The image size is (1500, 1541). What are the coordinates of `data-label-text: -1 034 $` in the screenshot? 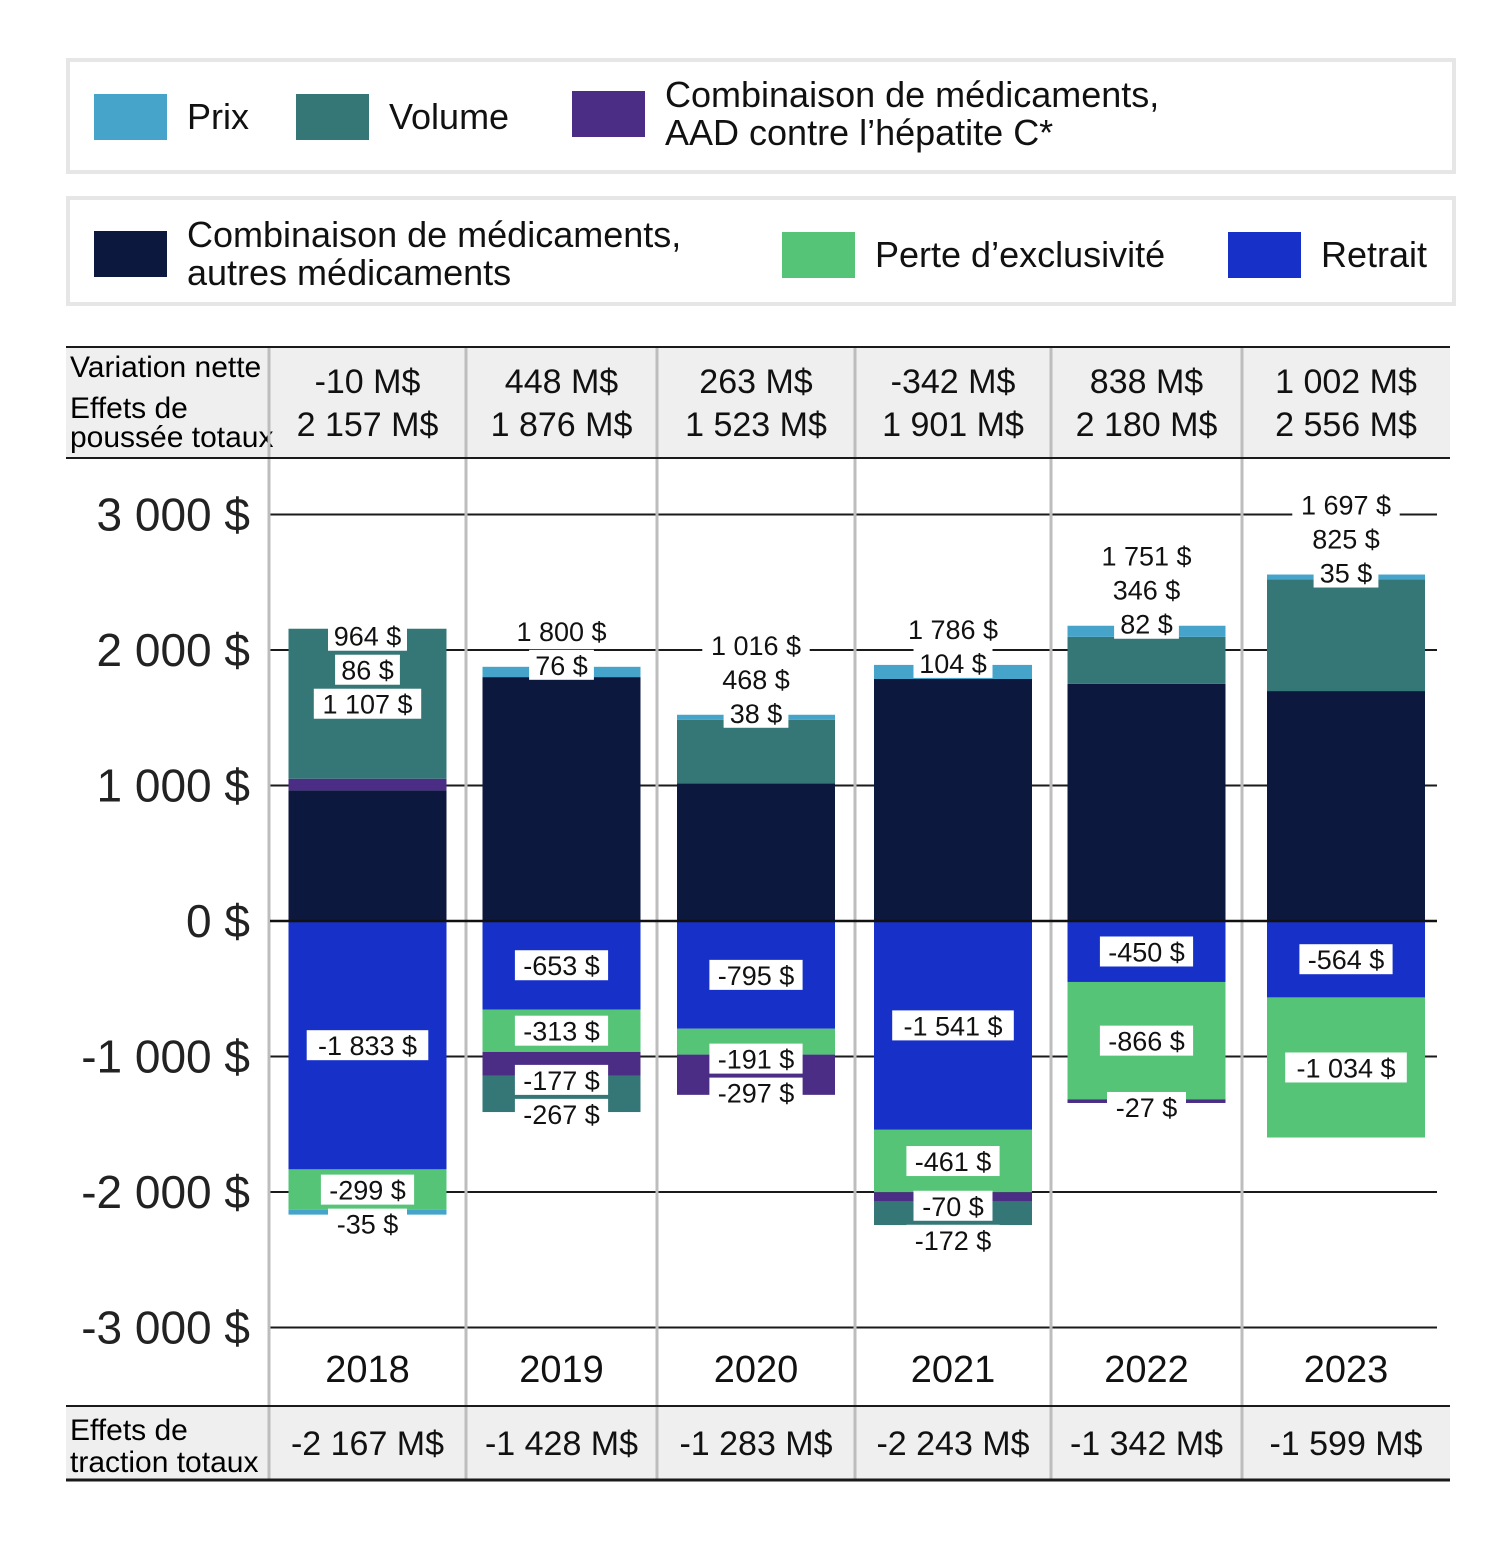 It's located at (1345, 1068).